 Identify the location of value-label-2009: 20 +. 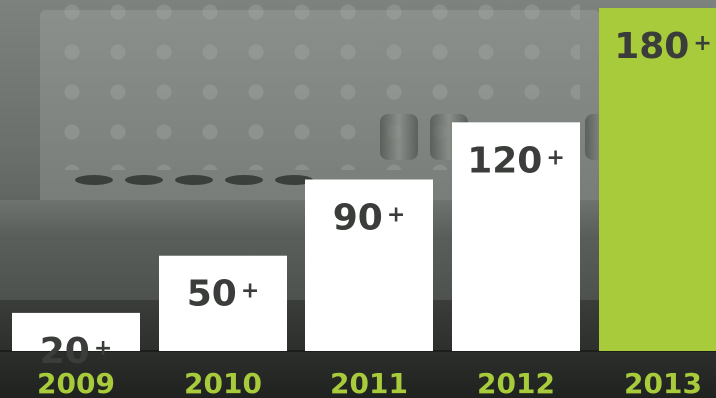
(76, 351).